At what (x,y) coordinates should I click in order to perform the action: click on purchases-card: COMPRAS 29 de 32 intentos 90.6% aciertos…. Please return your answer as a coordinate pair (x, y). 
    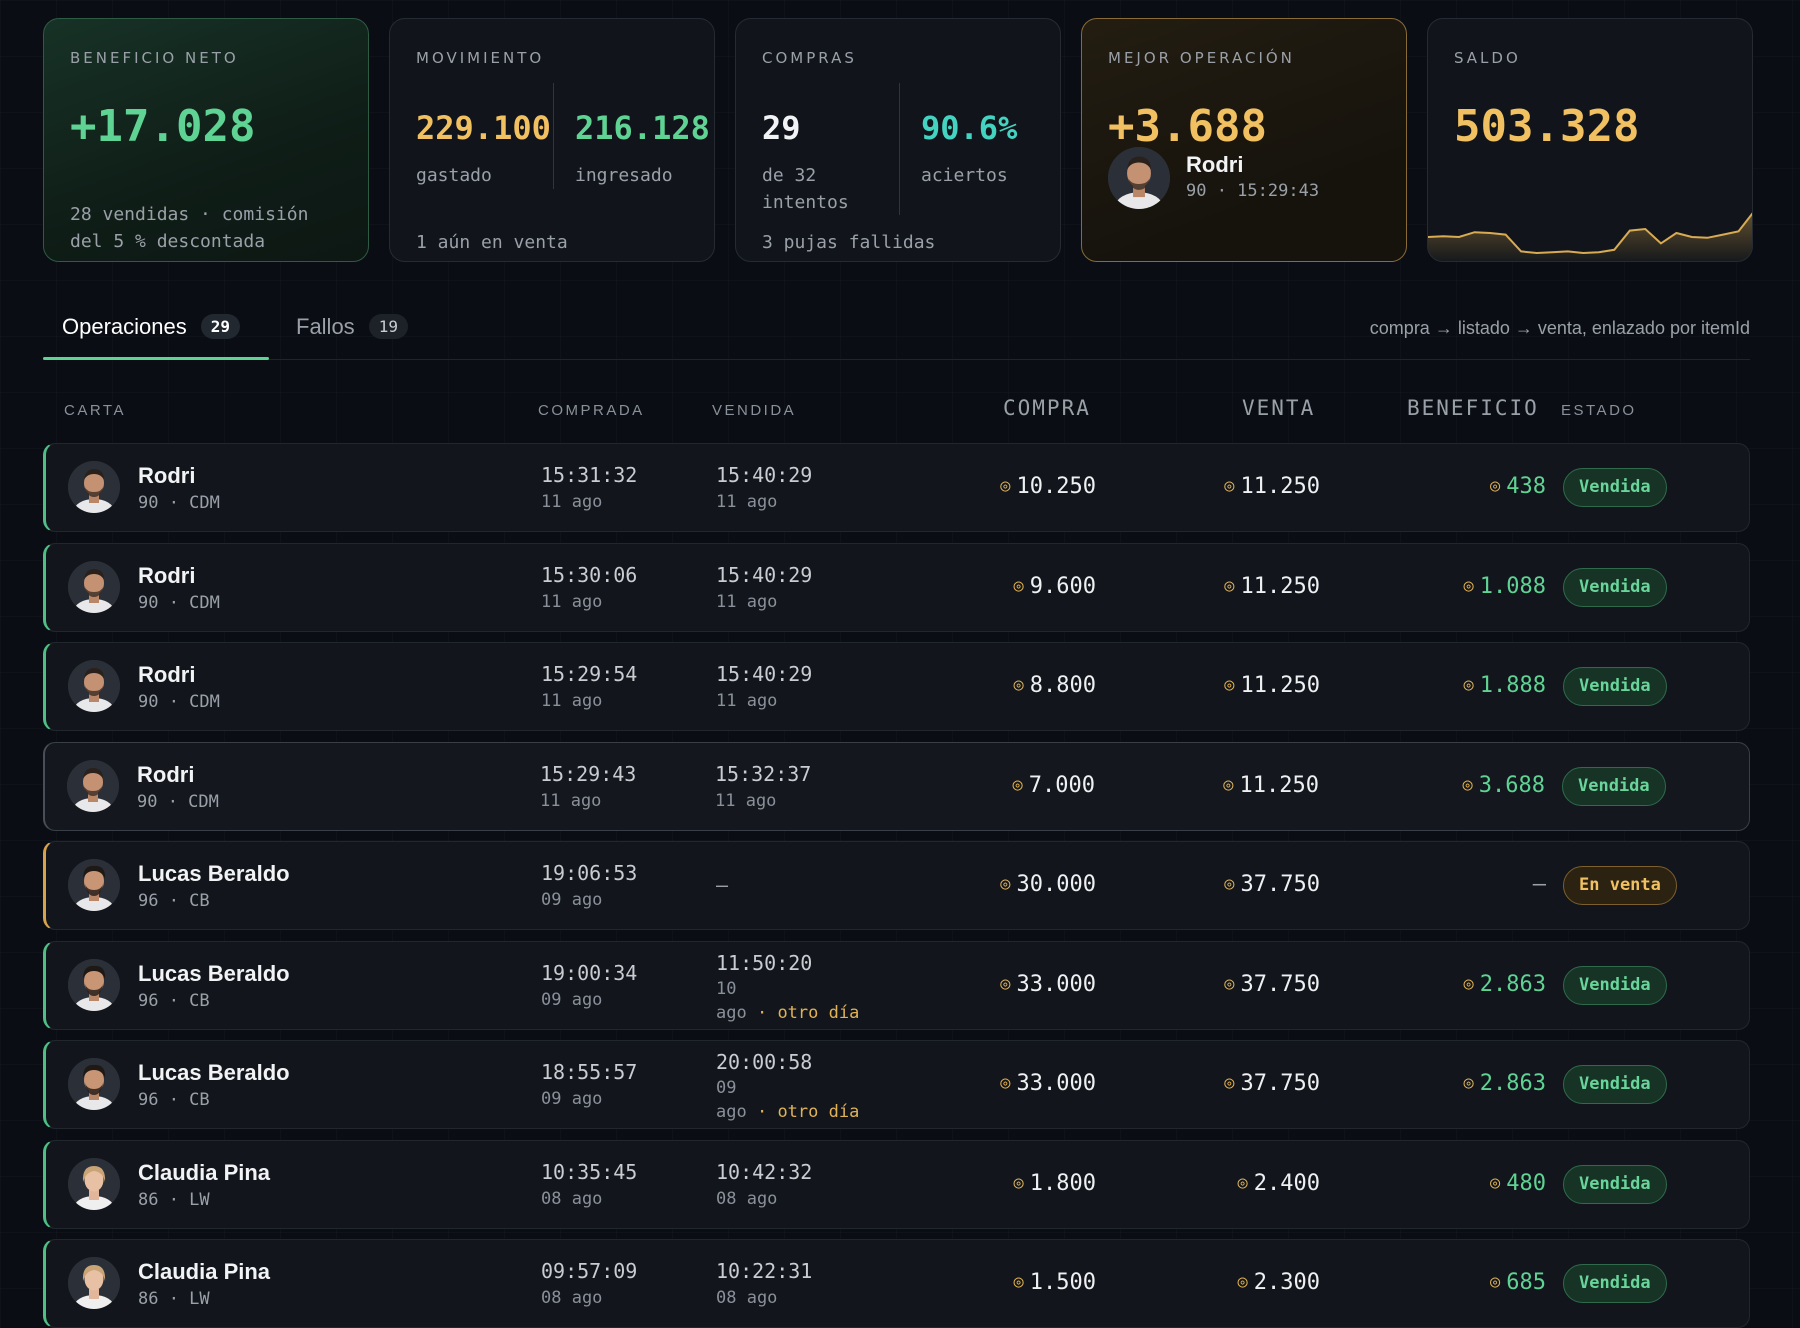
    Looking at the image, I should click on (898, 140).